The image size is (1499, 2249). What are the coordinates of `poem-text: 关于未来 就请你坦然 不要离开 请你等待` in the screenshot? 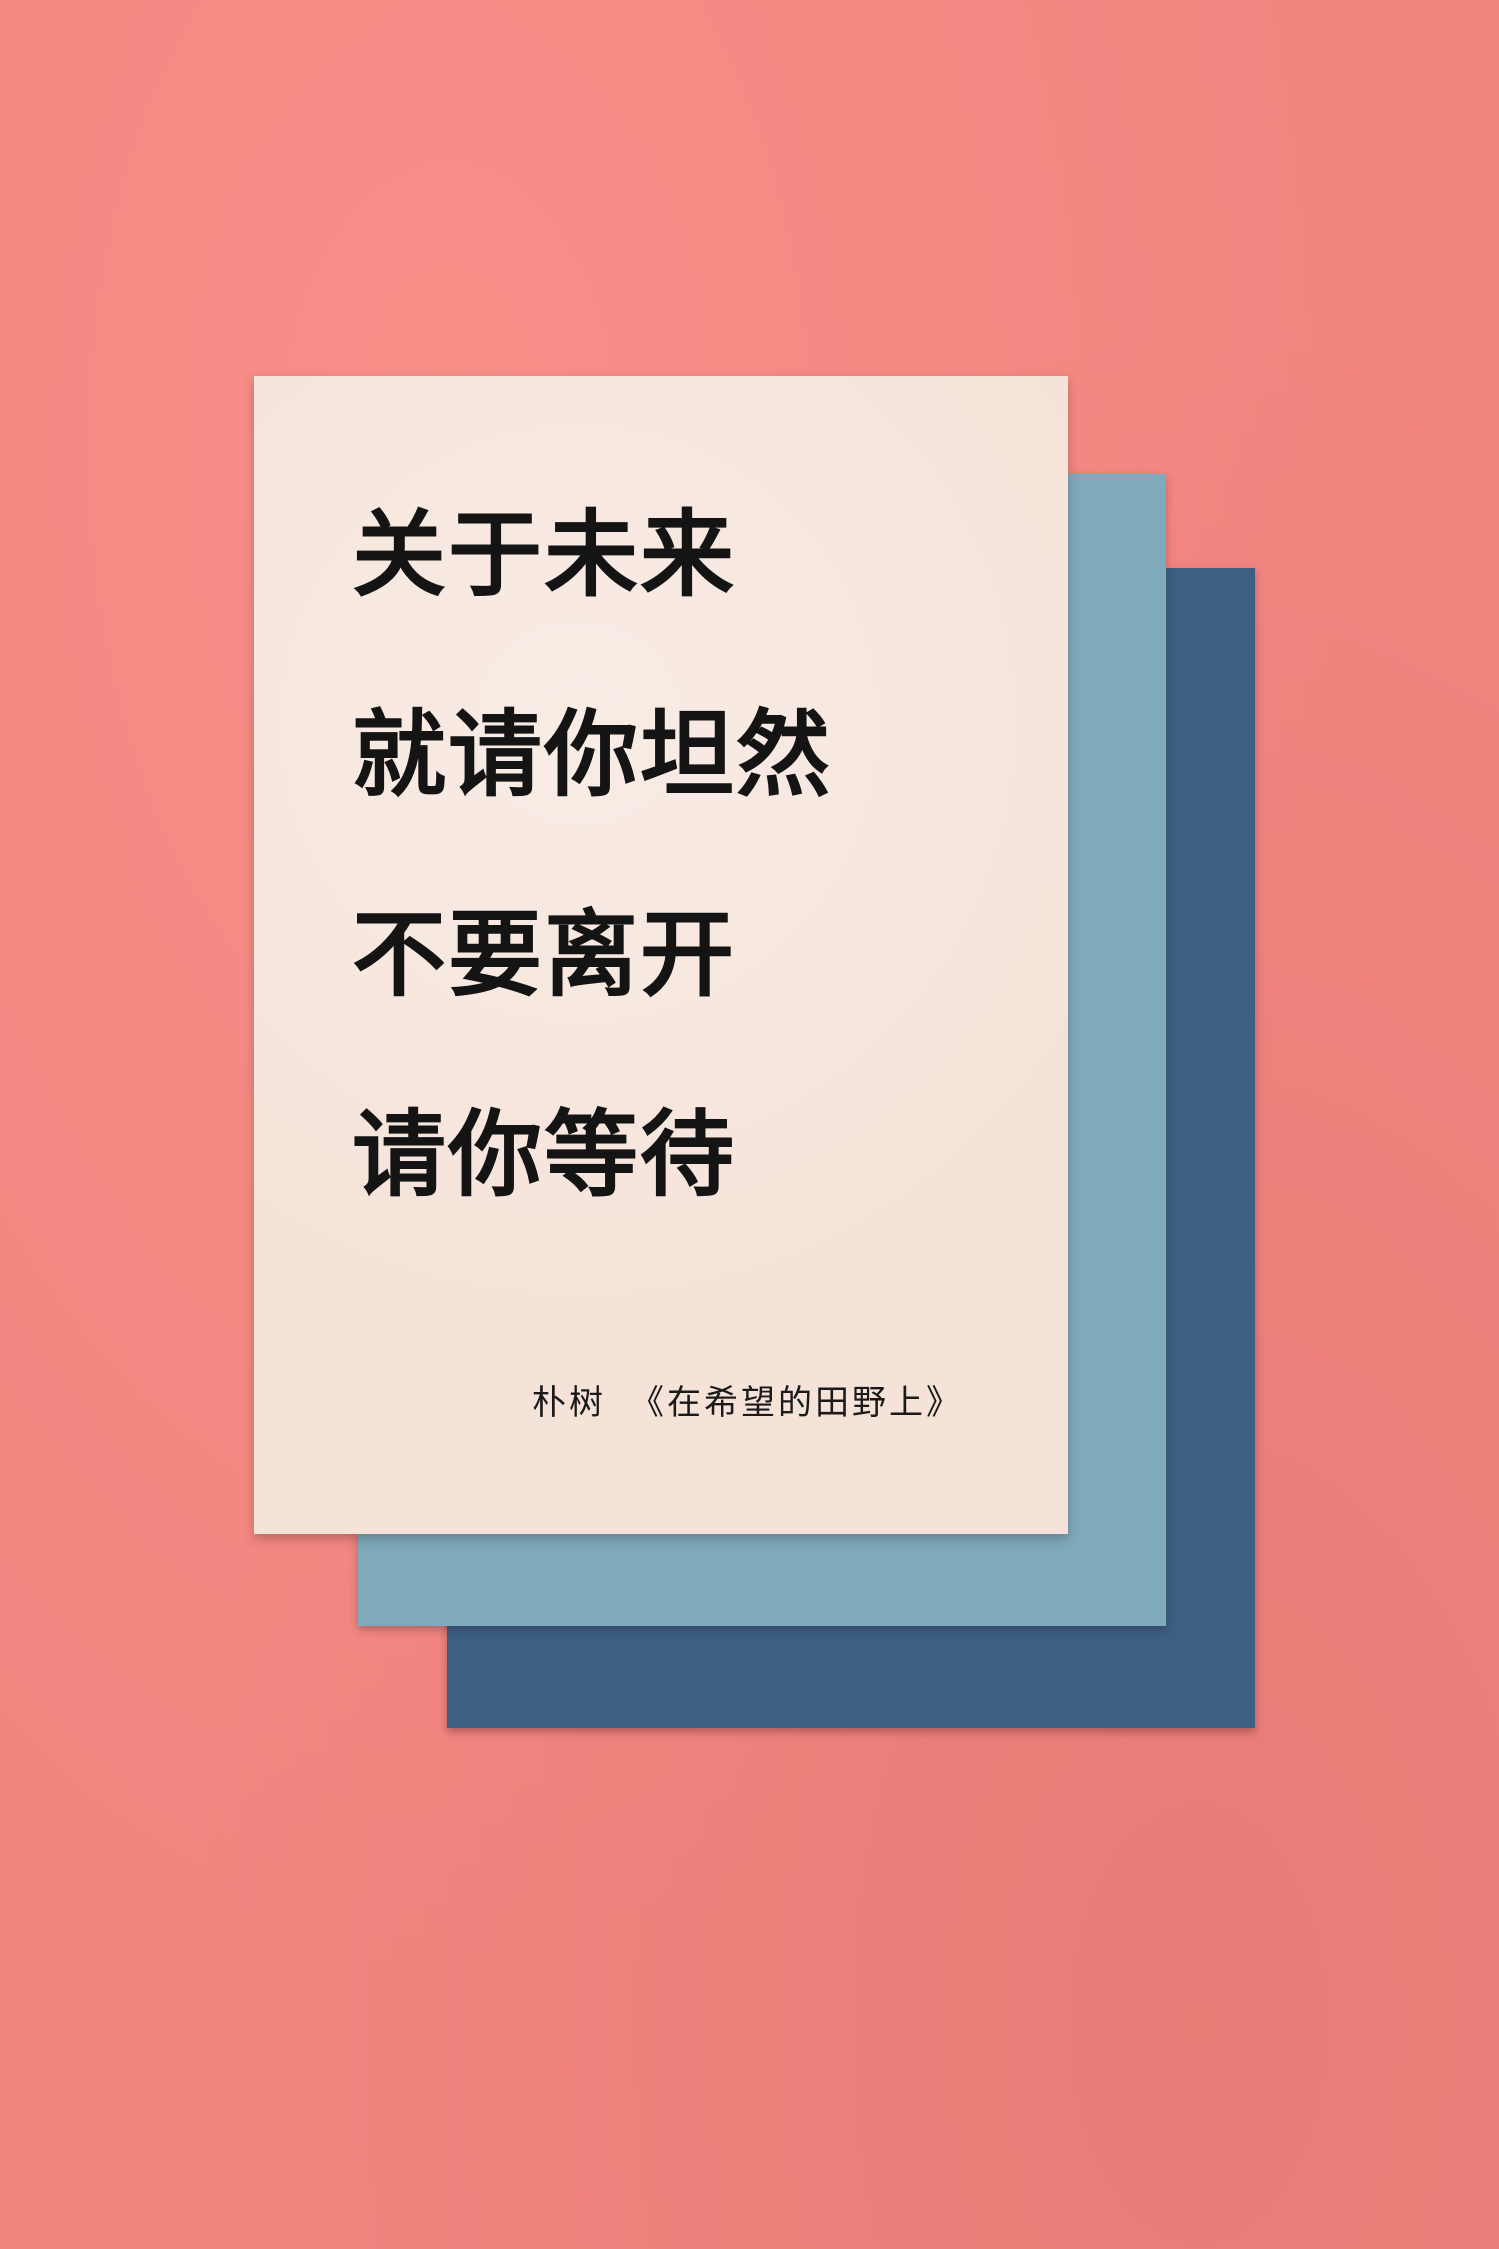 It's located at (592, 905).